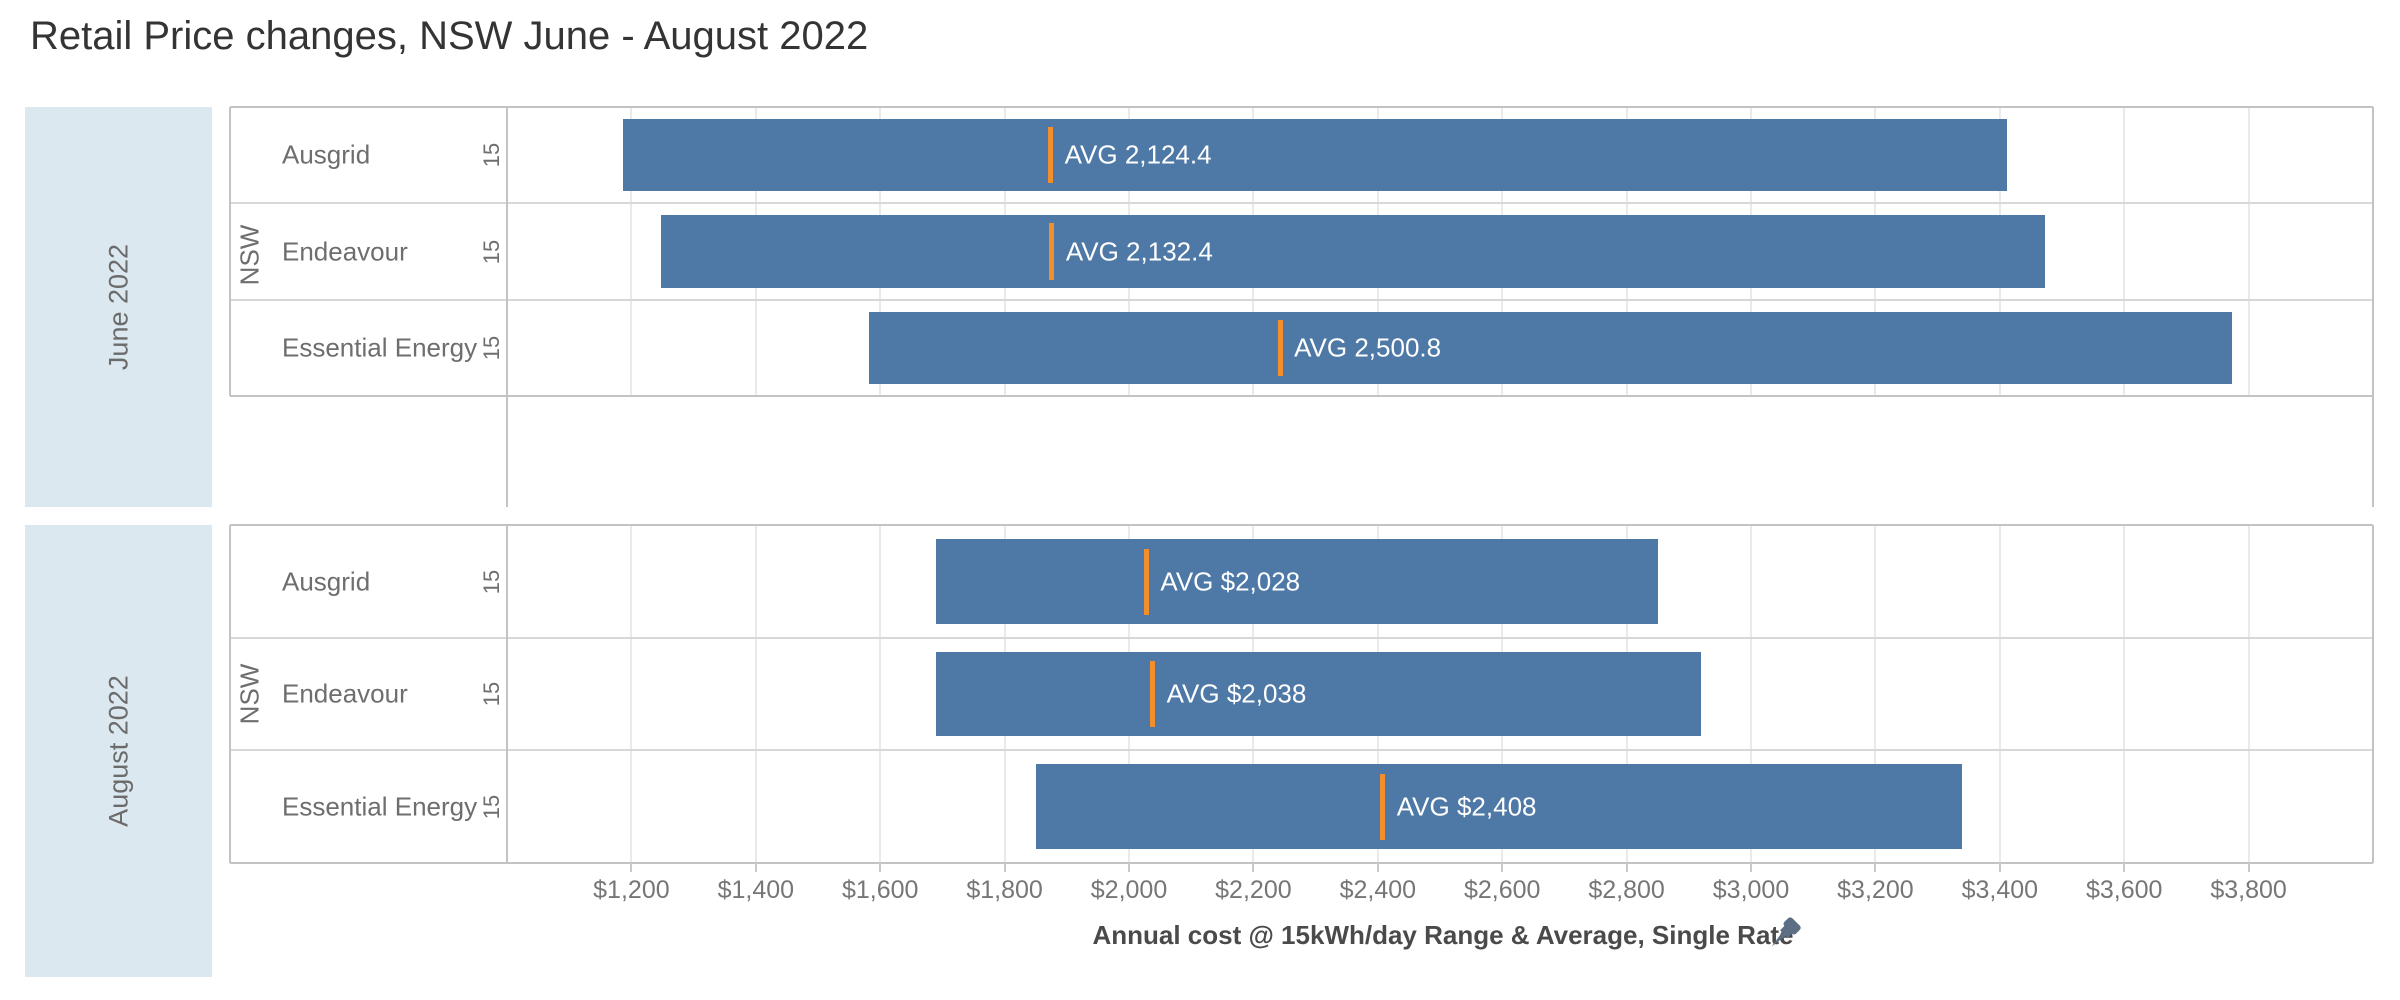 Image resolution: width=2400 pixels, height=1000 pixels. I want to click on axis-tick-label: $2,600, so click(1502, 890).